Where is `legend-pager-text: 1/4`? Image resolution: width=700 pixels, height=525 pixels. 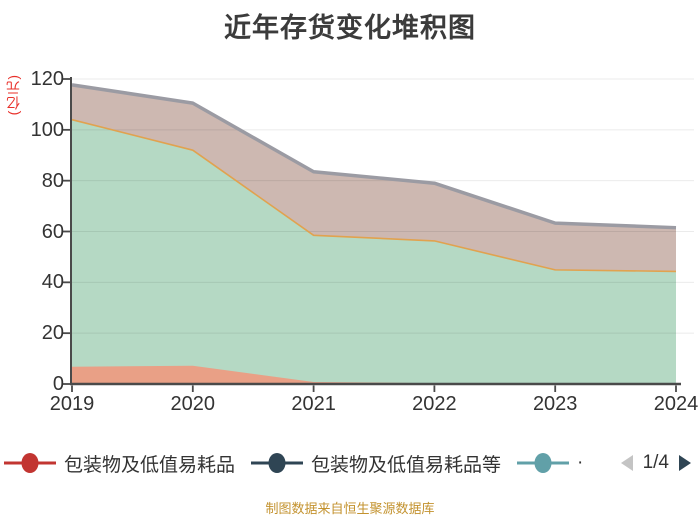 legend-pager-text: 1/4 is located at coordinates (655, 462).